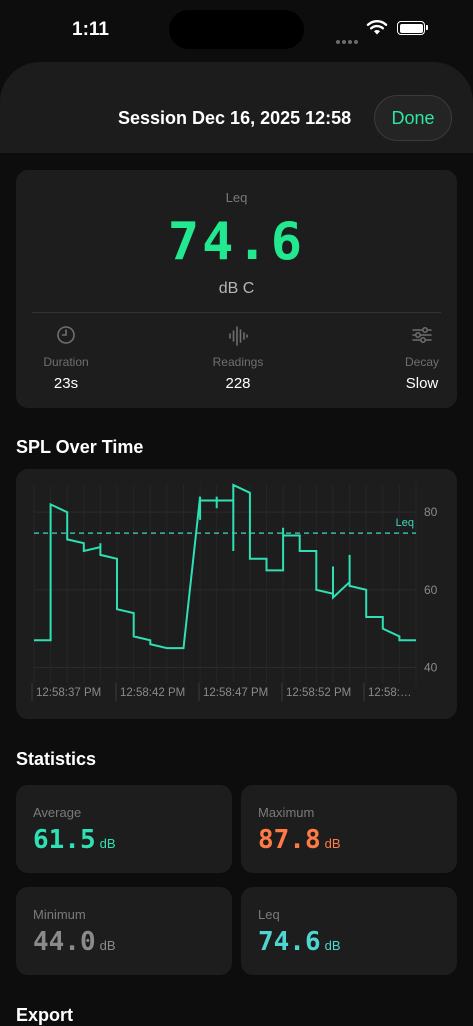  I want to click on stat-maximum-number: 87.8, so click(289, 840).